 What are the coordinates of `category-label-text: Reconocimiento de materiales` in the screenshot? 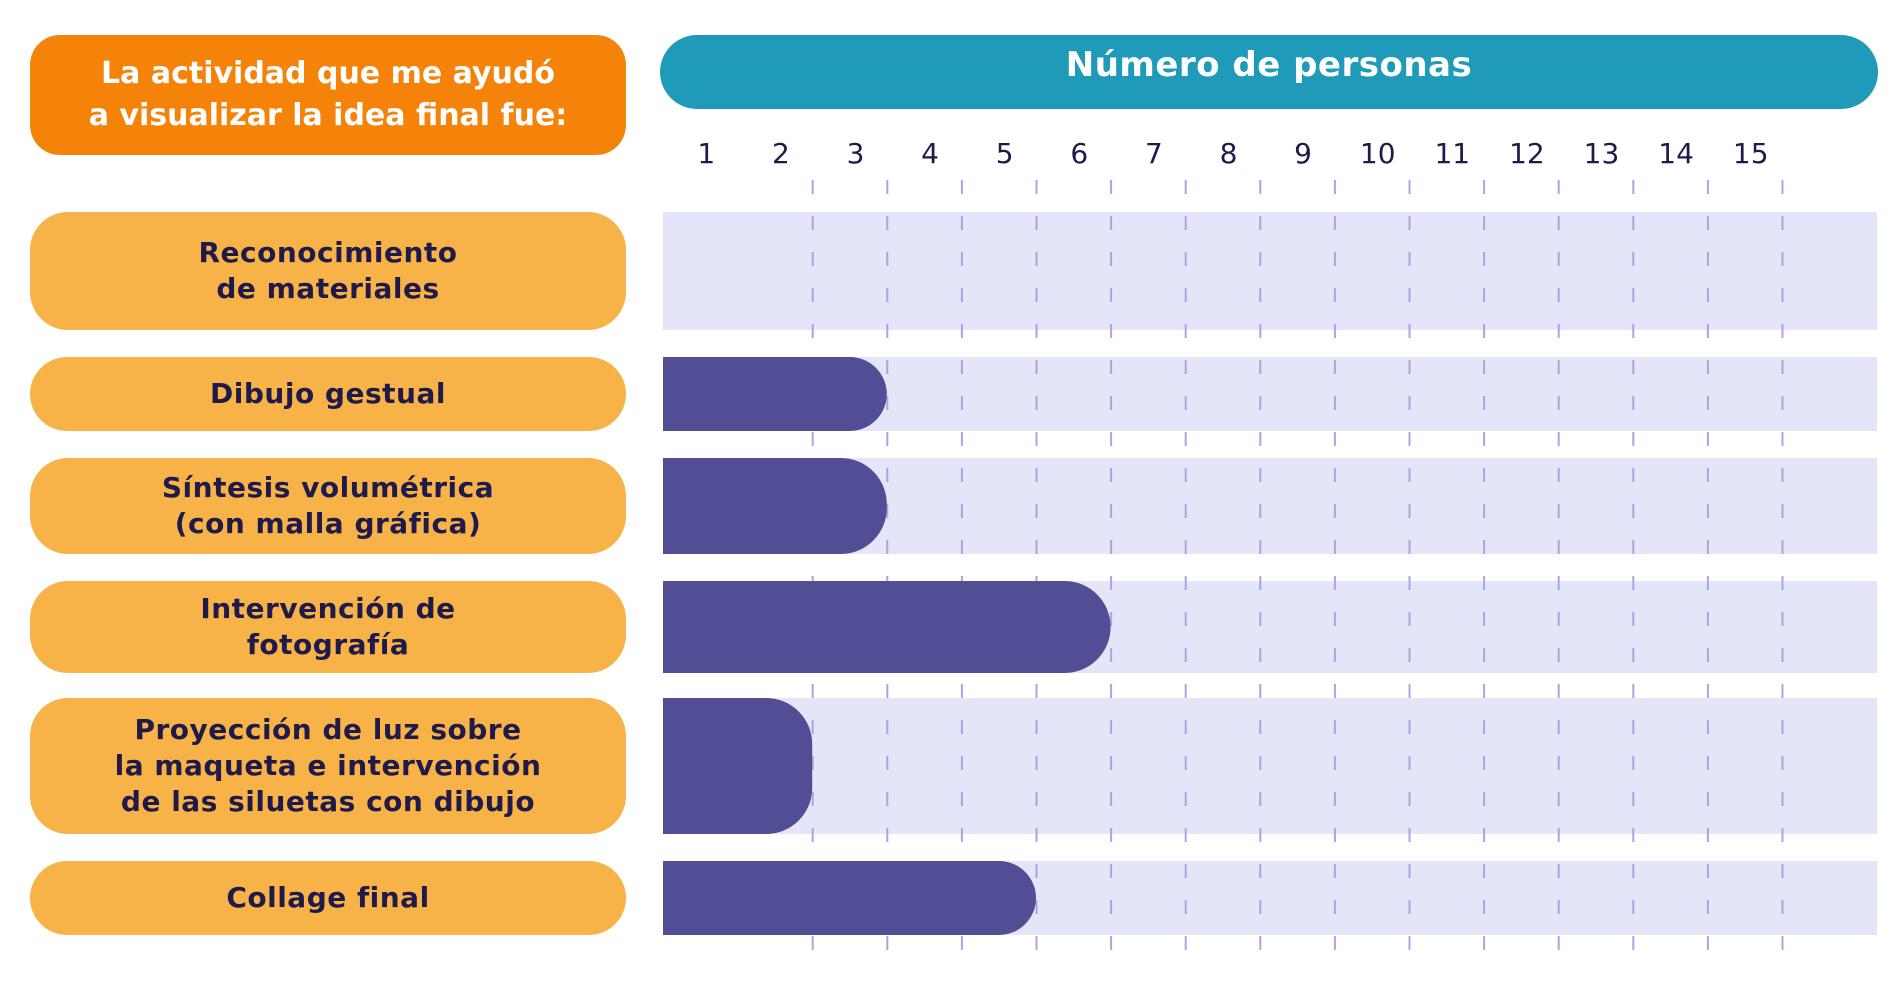 It's located at (328, 270).